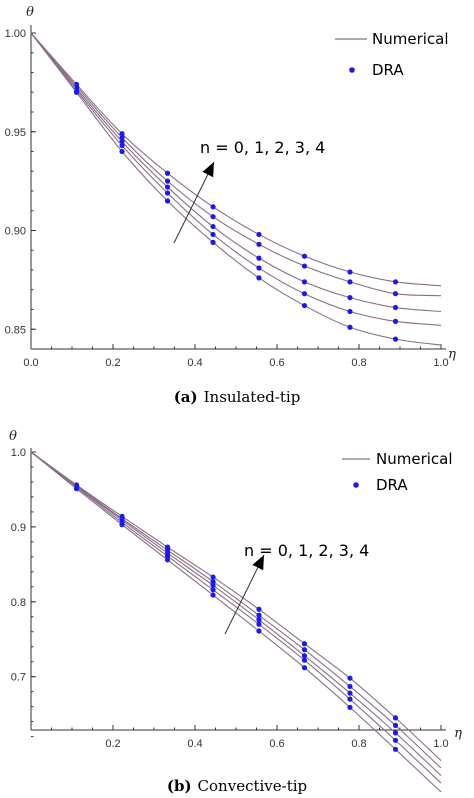 Image resolution: width=474 pixels, height=798 pixels. I want to click on y-tick-label: 0.8, so click(18, 603).